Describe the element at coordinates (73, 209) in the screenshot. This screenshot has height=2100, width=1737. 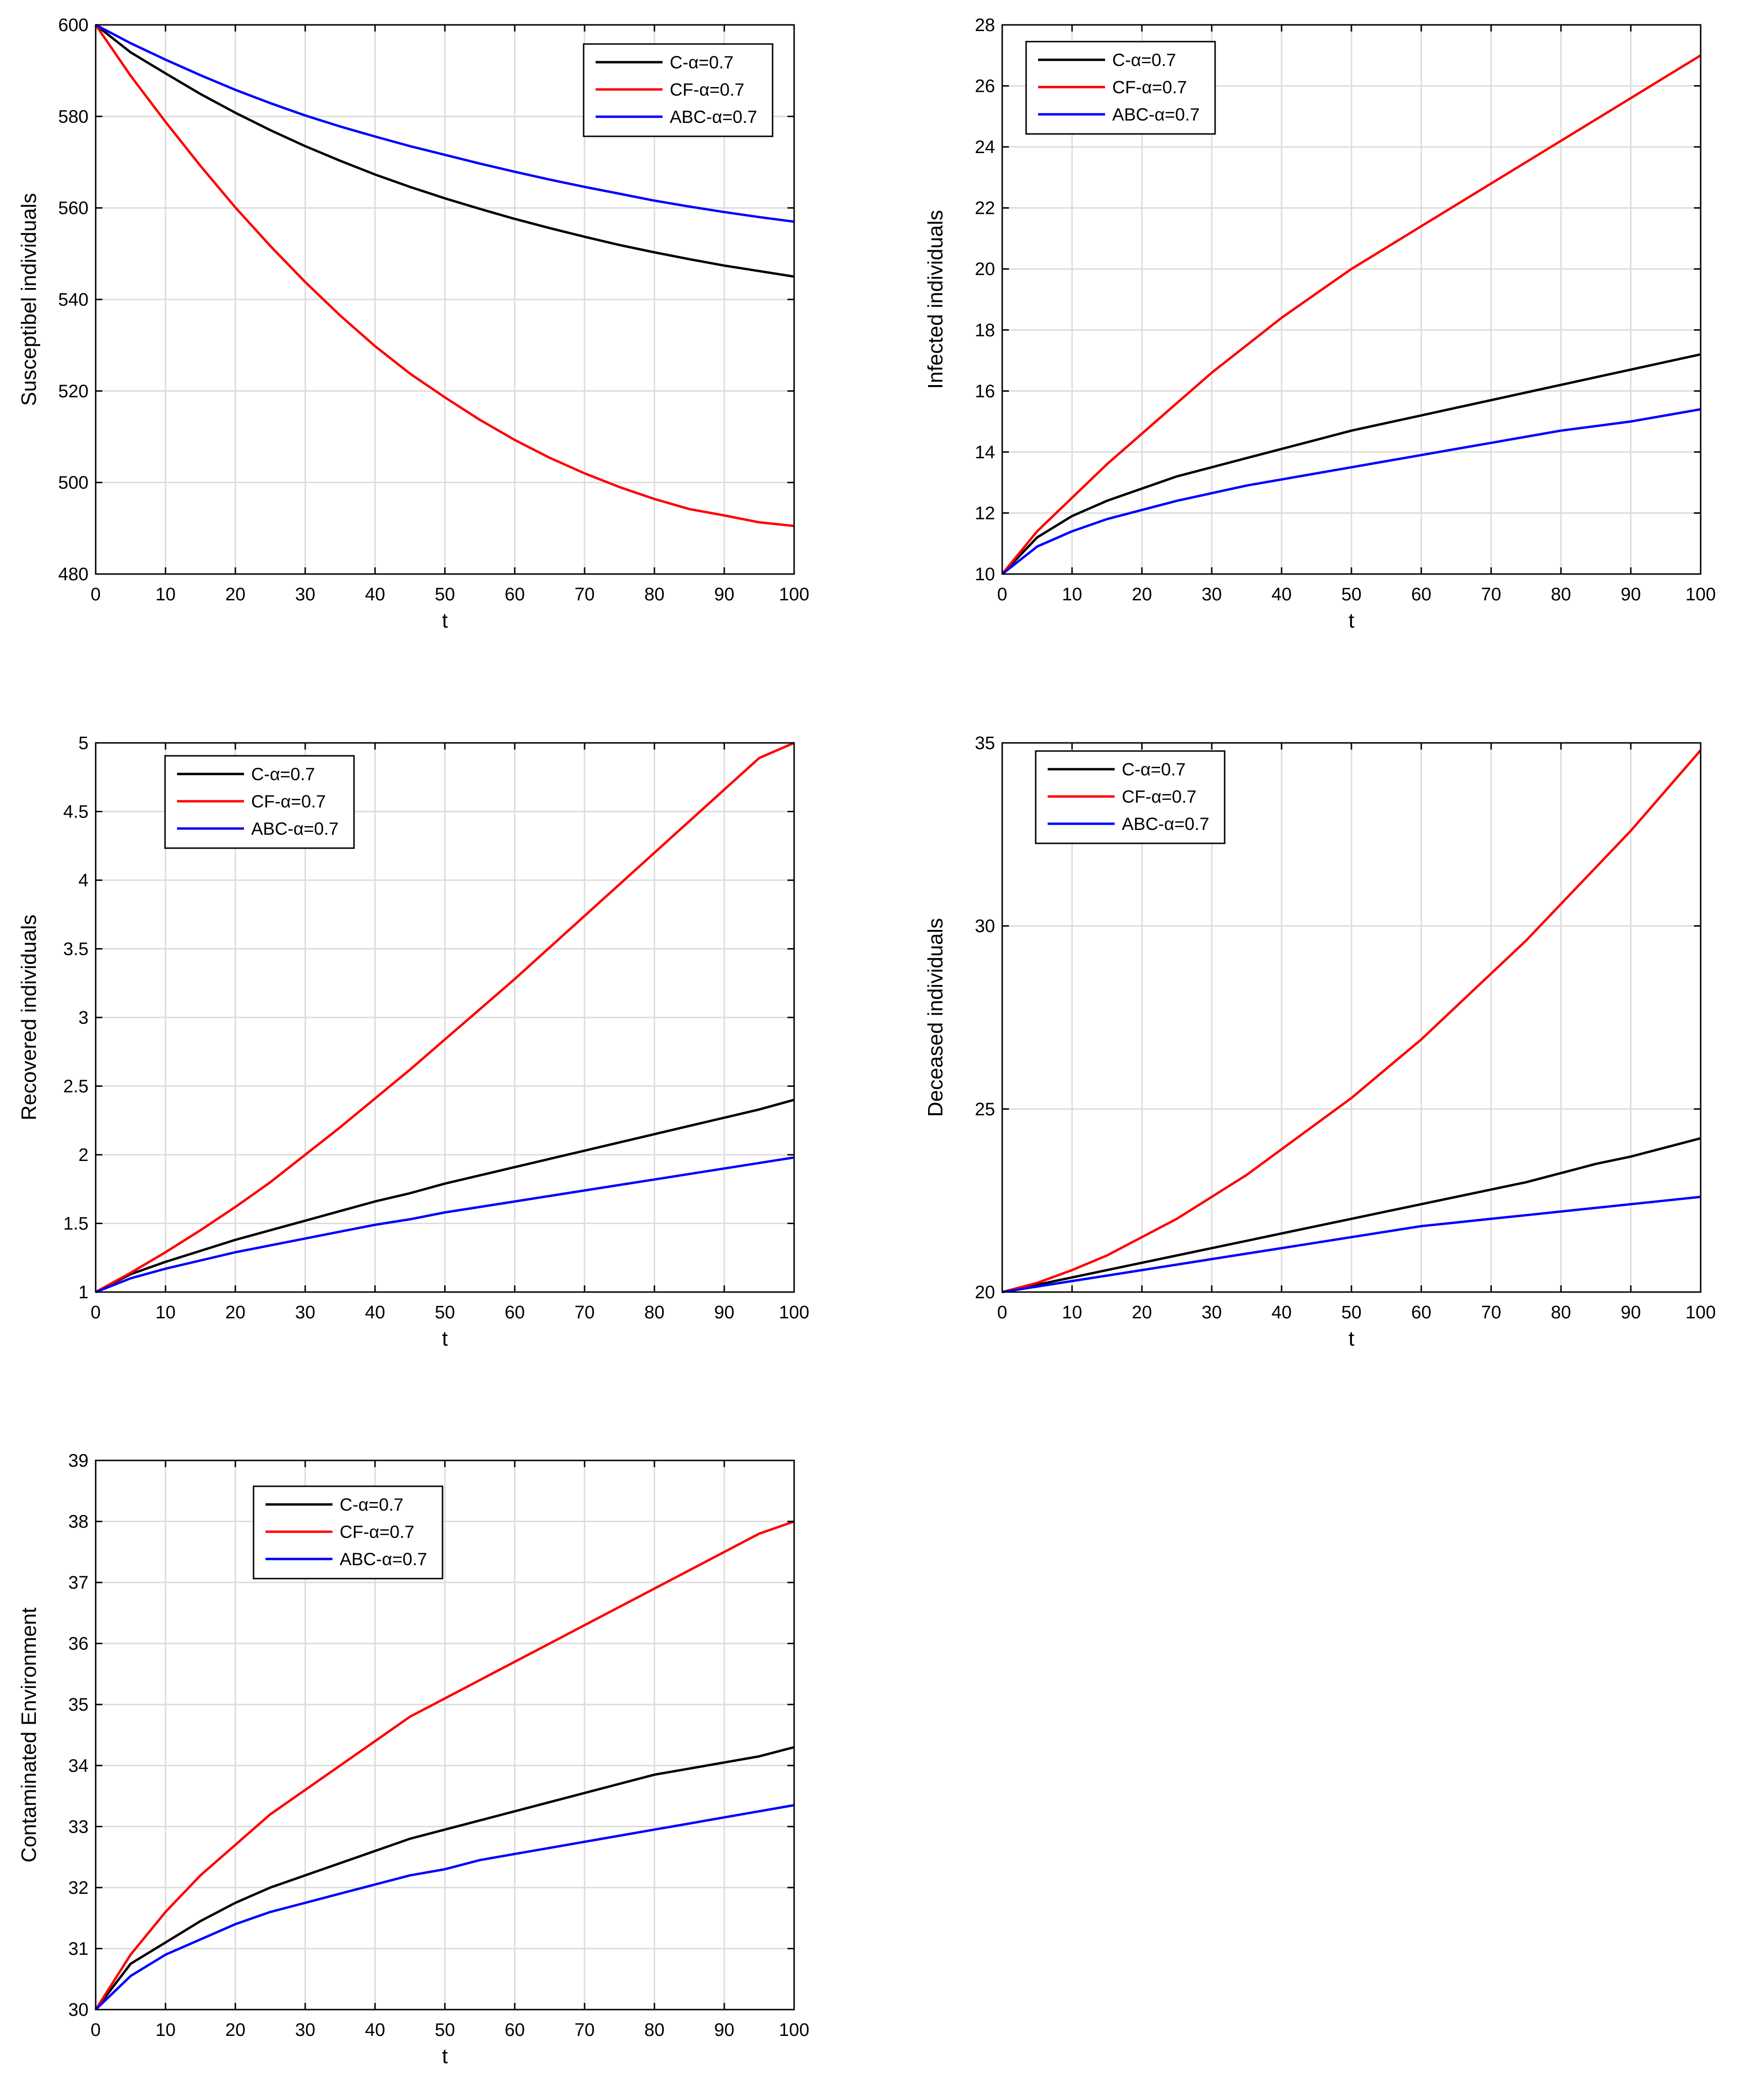
I see `y-tick-label: 560` at that location.